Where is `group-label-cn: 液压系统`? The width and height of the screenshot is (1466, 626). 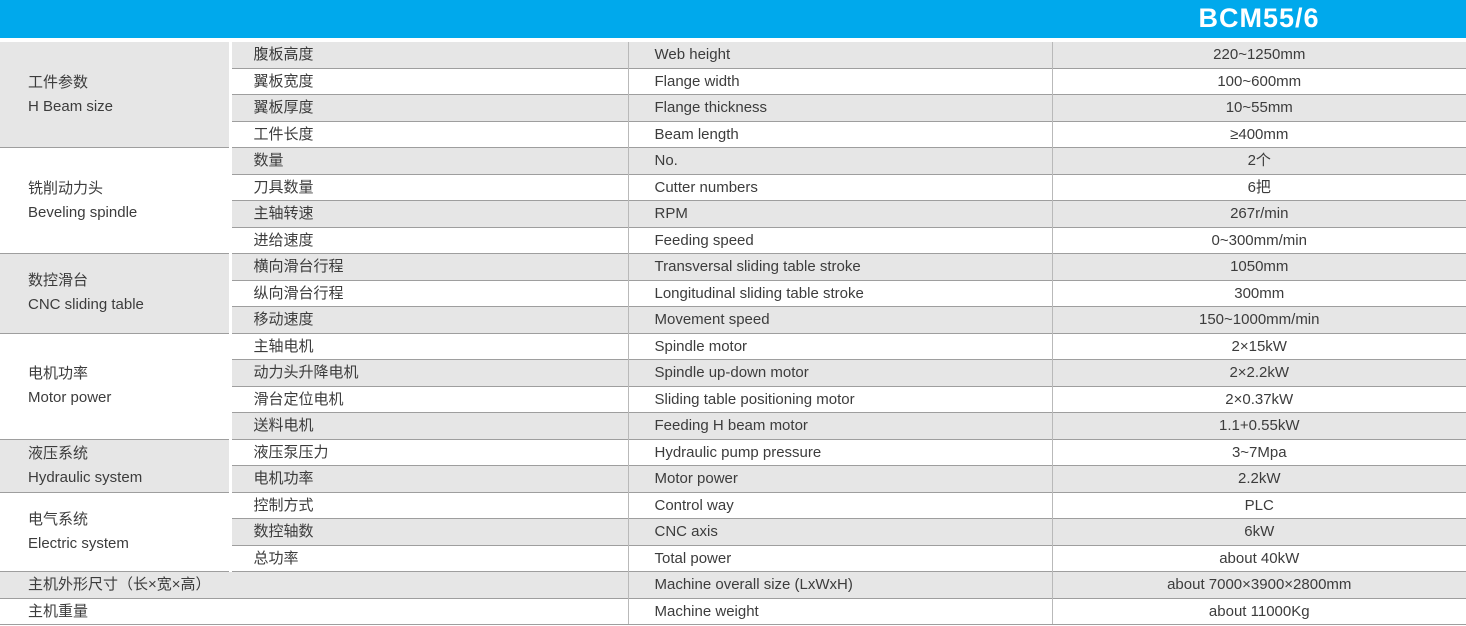 group-label-cn: 液压系统 is located at coordinates (58, 453).